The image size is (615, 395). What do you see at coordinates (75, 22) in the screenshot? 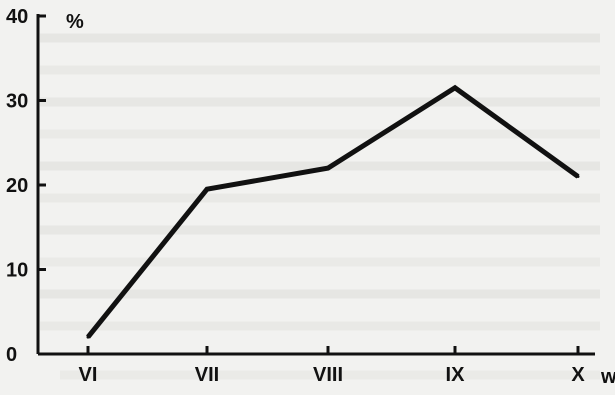
I see `y-unit-label: %` at bounding box center [75, 22].